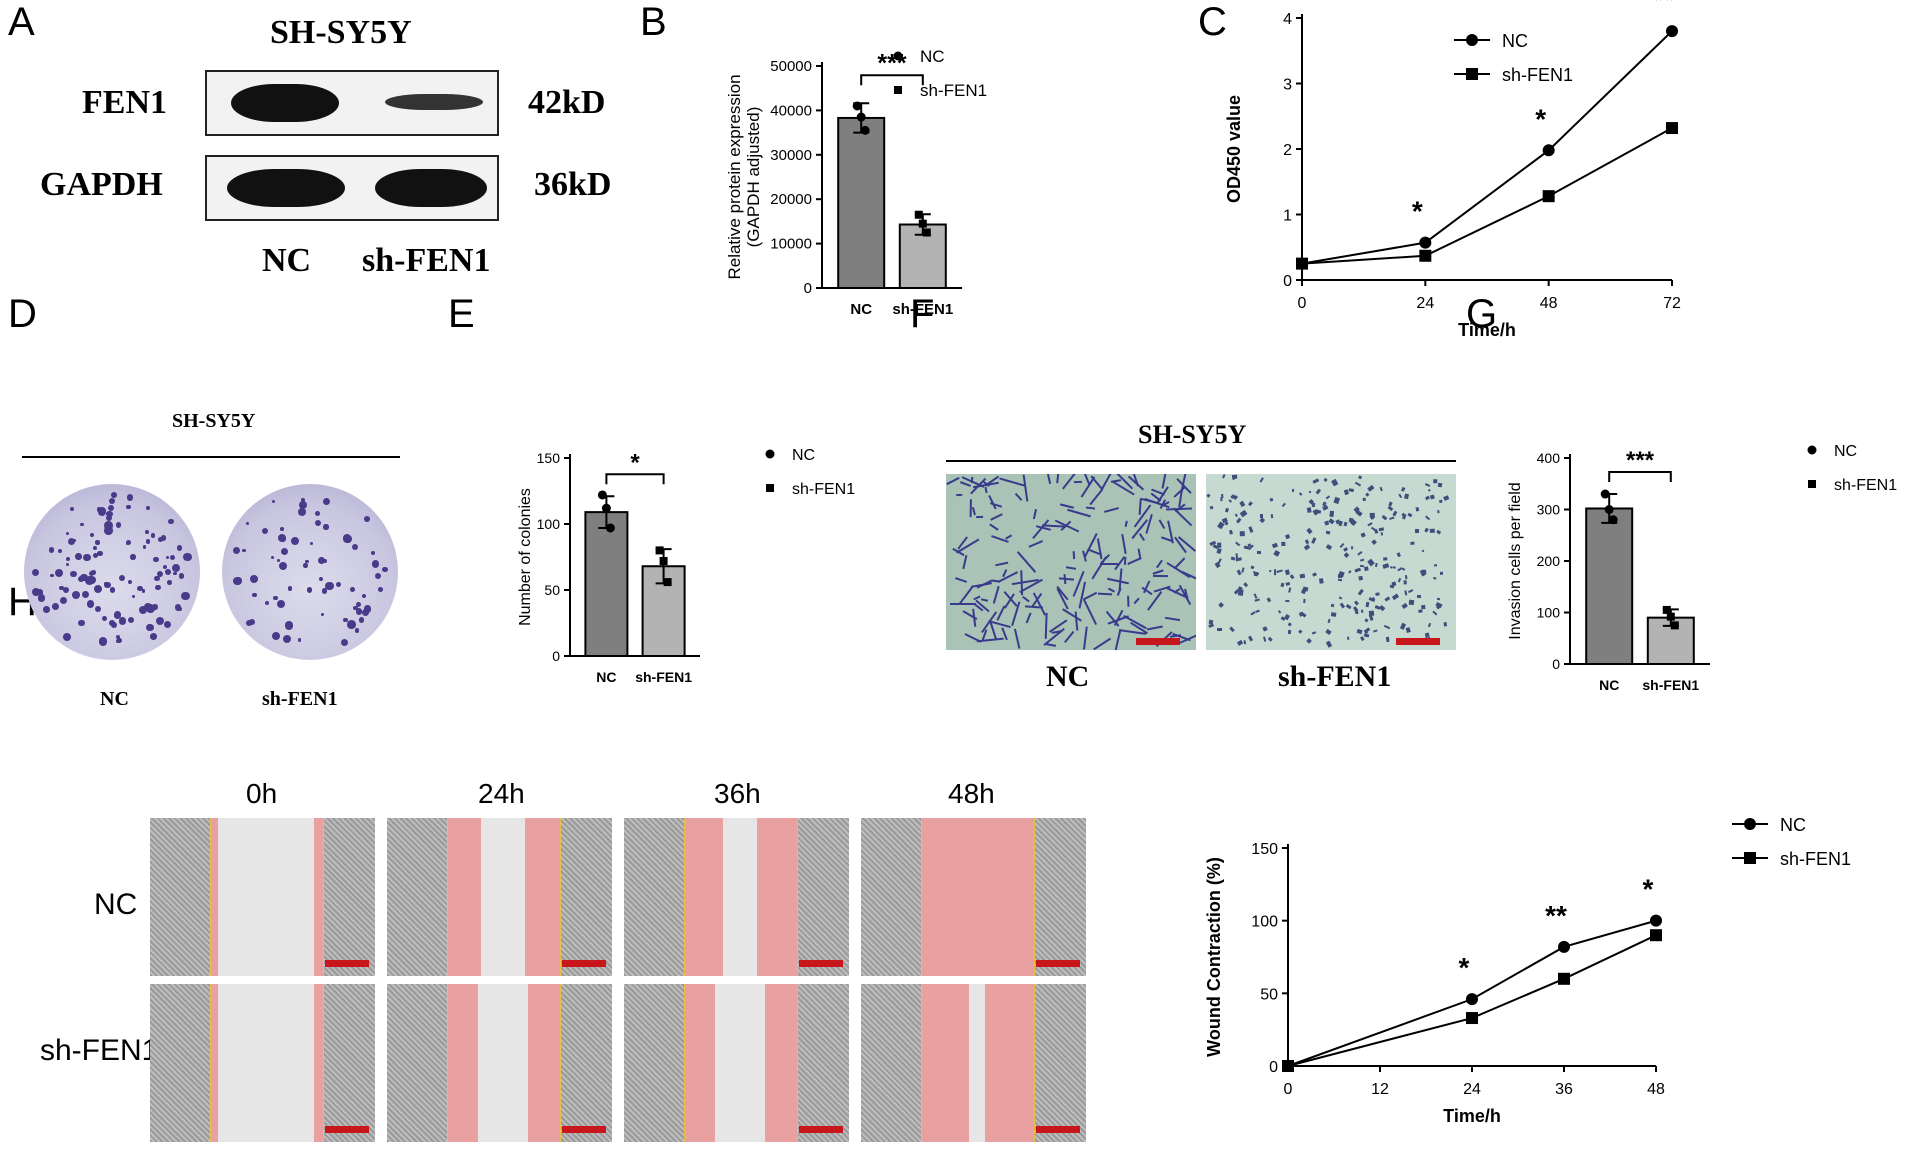 The height and width of the screenshot is (1156, 1906). What do you see at coordinates (635, 479) in the screenshot?
I see `significance-bracket` at bounding box center [635, 479].